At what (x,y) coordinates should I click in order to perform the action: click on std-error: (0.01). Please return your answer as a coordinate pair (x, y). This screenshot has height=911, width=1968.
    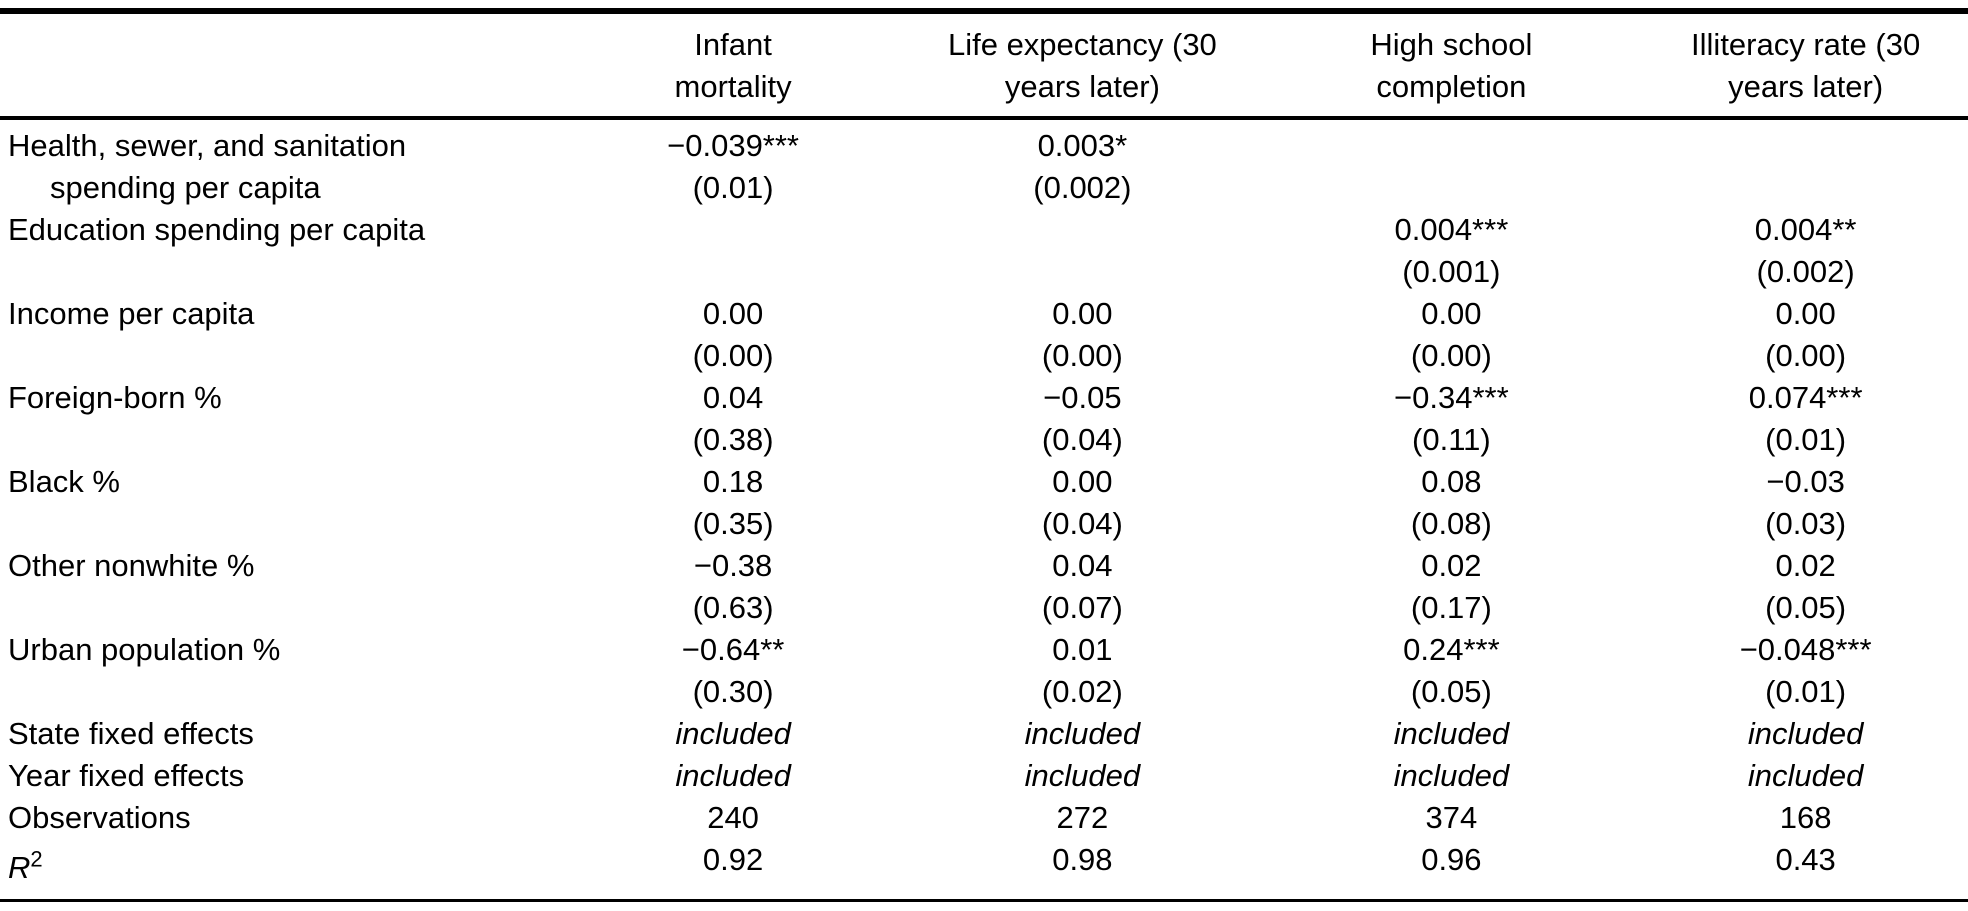
    Looking at the image, I should click on (733, 187).